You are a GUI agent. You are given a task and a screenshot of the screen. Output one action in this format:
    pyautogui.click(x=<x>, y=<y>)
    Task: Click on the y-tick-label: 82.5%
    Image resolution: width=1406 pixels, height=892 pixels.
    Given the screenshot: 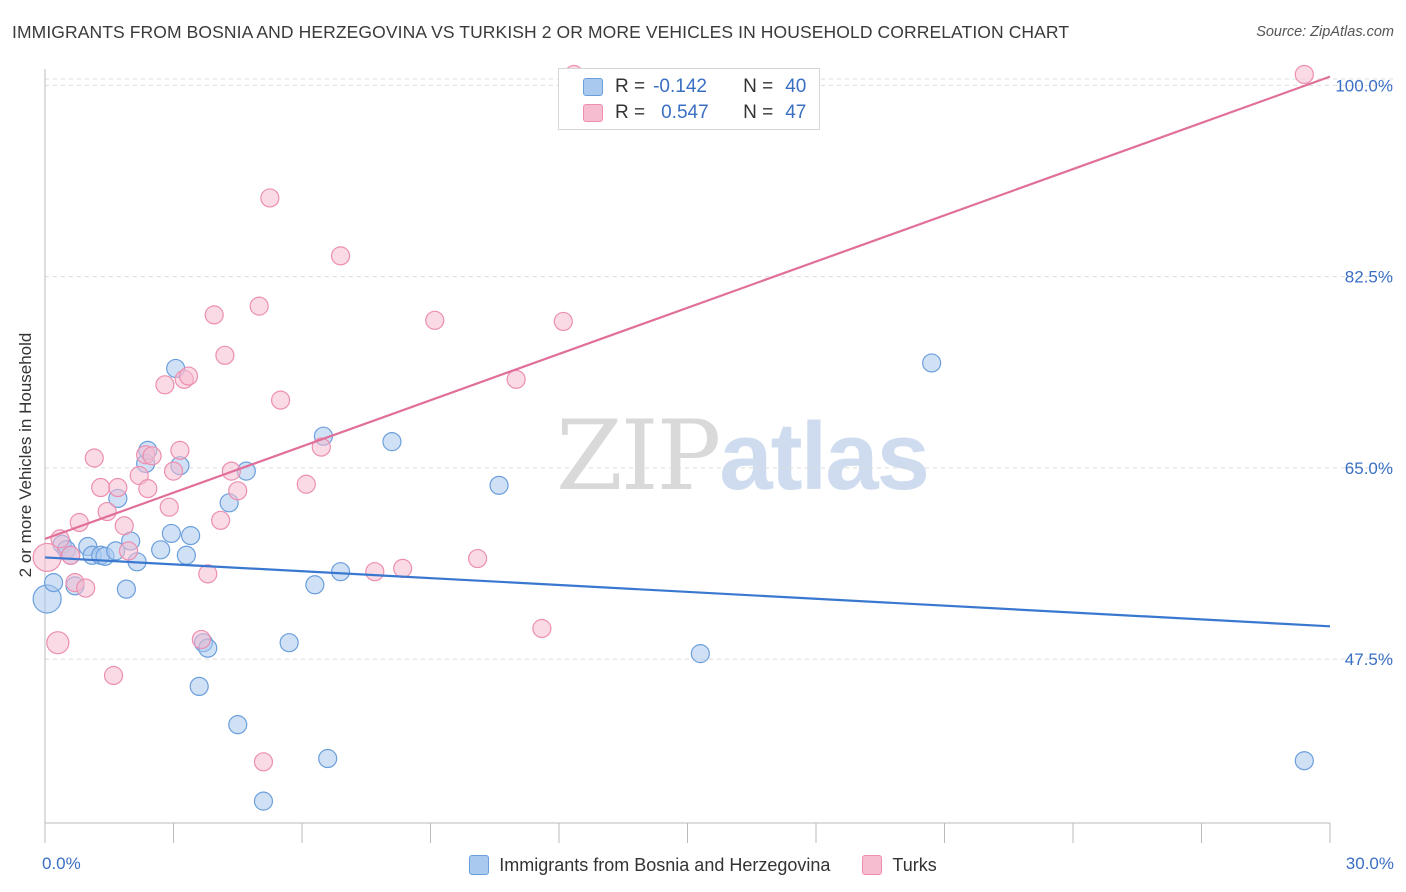 What is the action you would take?
    pyautogui.click(x=1369, y=277)
    